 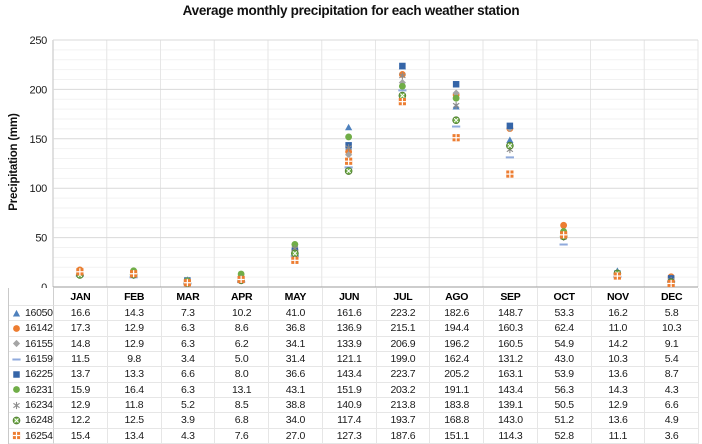 What do you see at coordinates (403, 314) in the screenshot?
I see `value-cell: 223.2` at bounding box center [403, 314].